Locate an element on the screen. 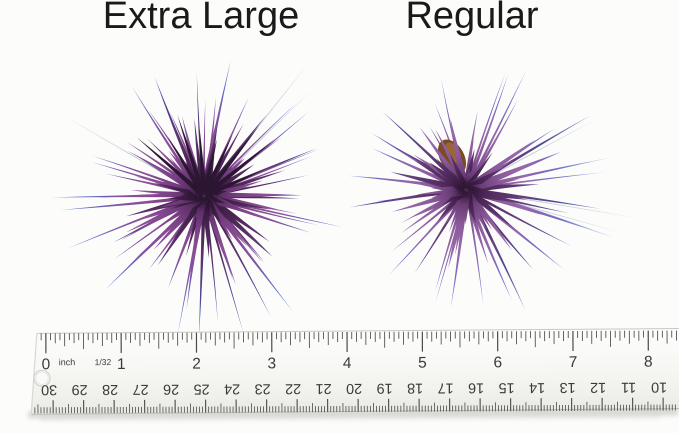 The height and width of the screenshot is (433, 679). ruler-fraction-label: 1/32 is located at coordinates (103, 362).